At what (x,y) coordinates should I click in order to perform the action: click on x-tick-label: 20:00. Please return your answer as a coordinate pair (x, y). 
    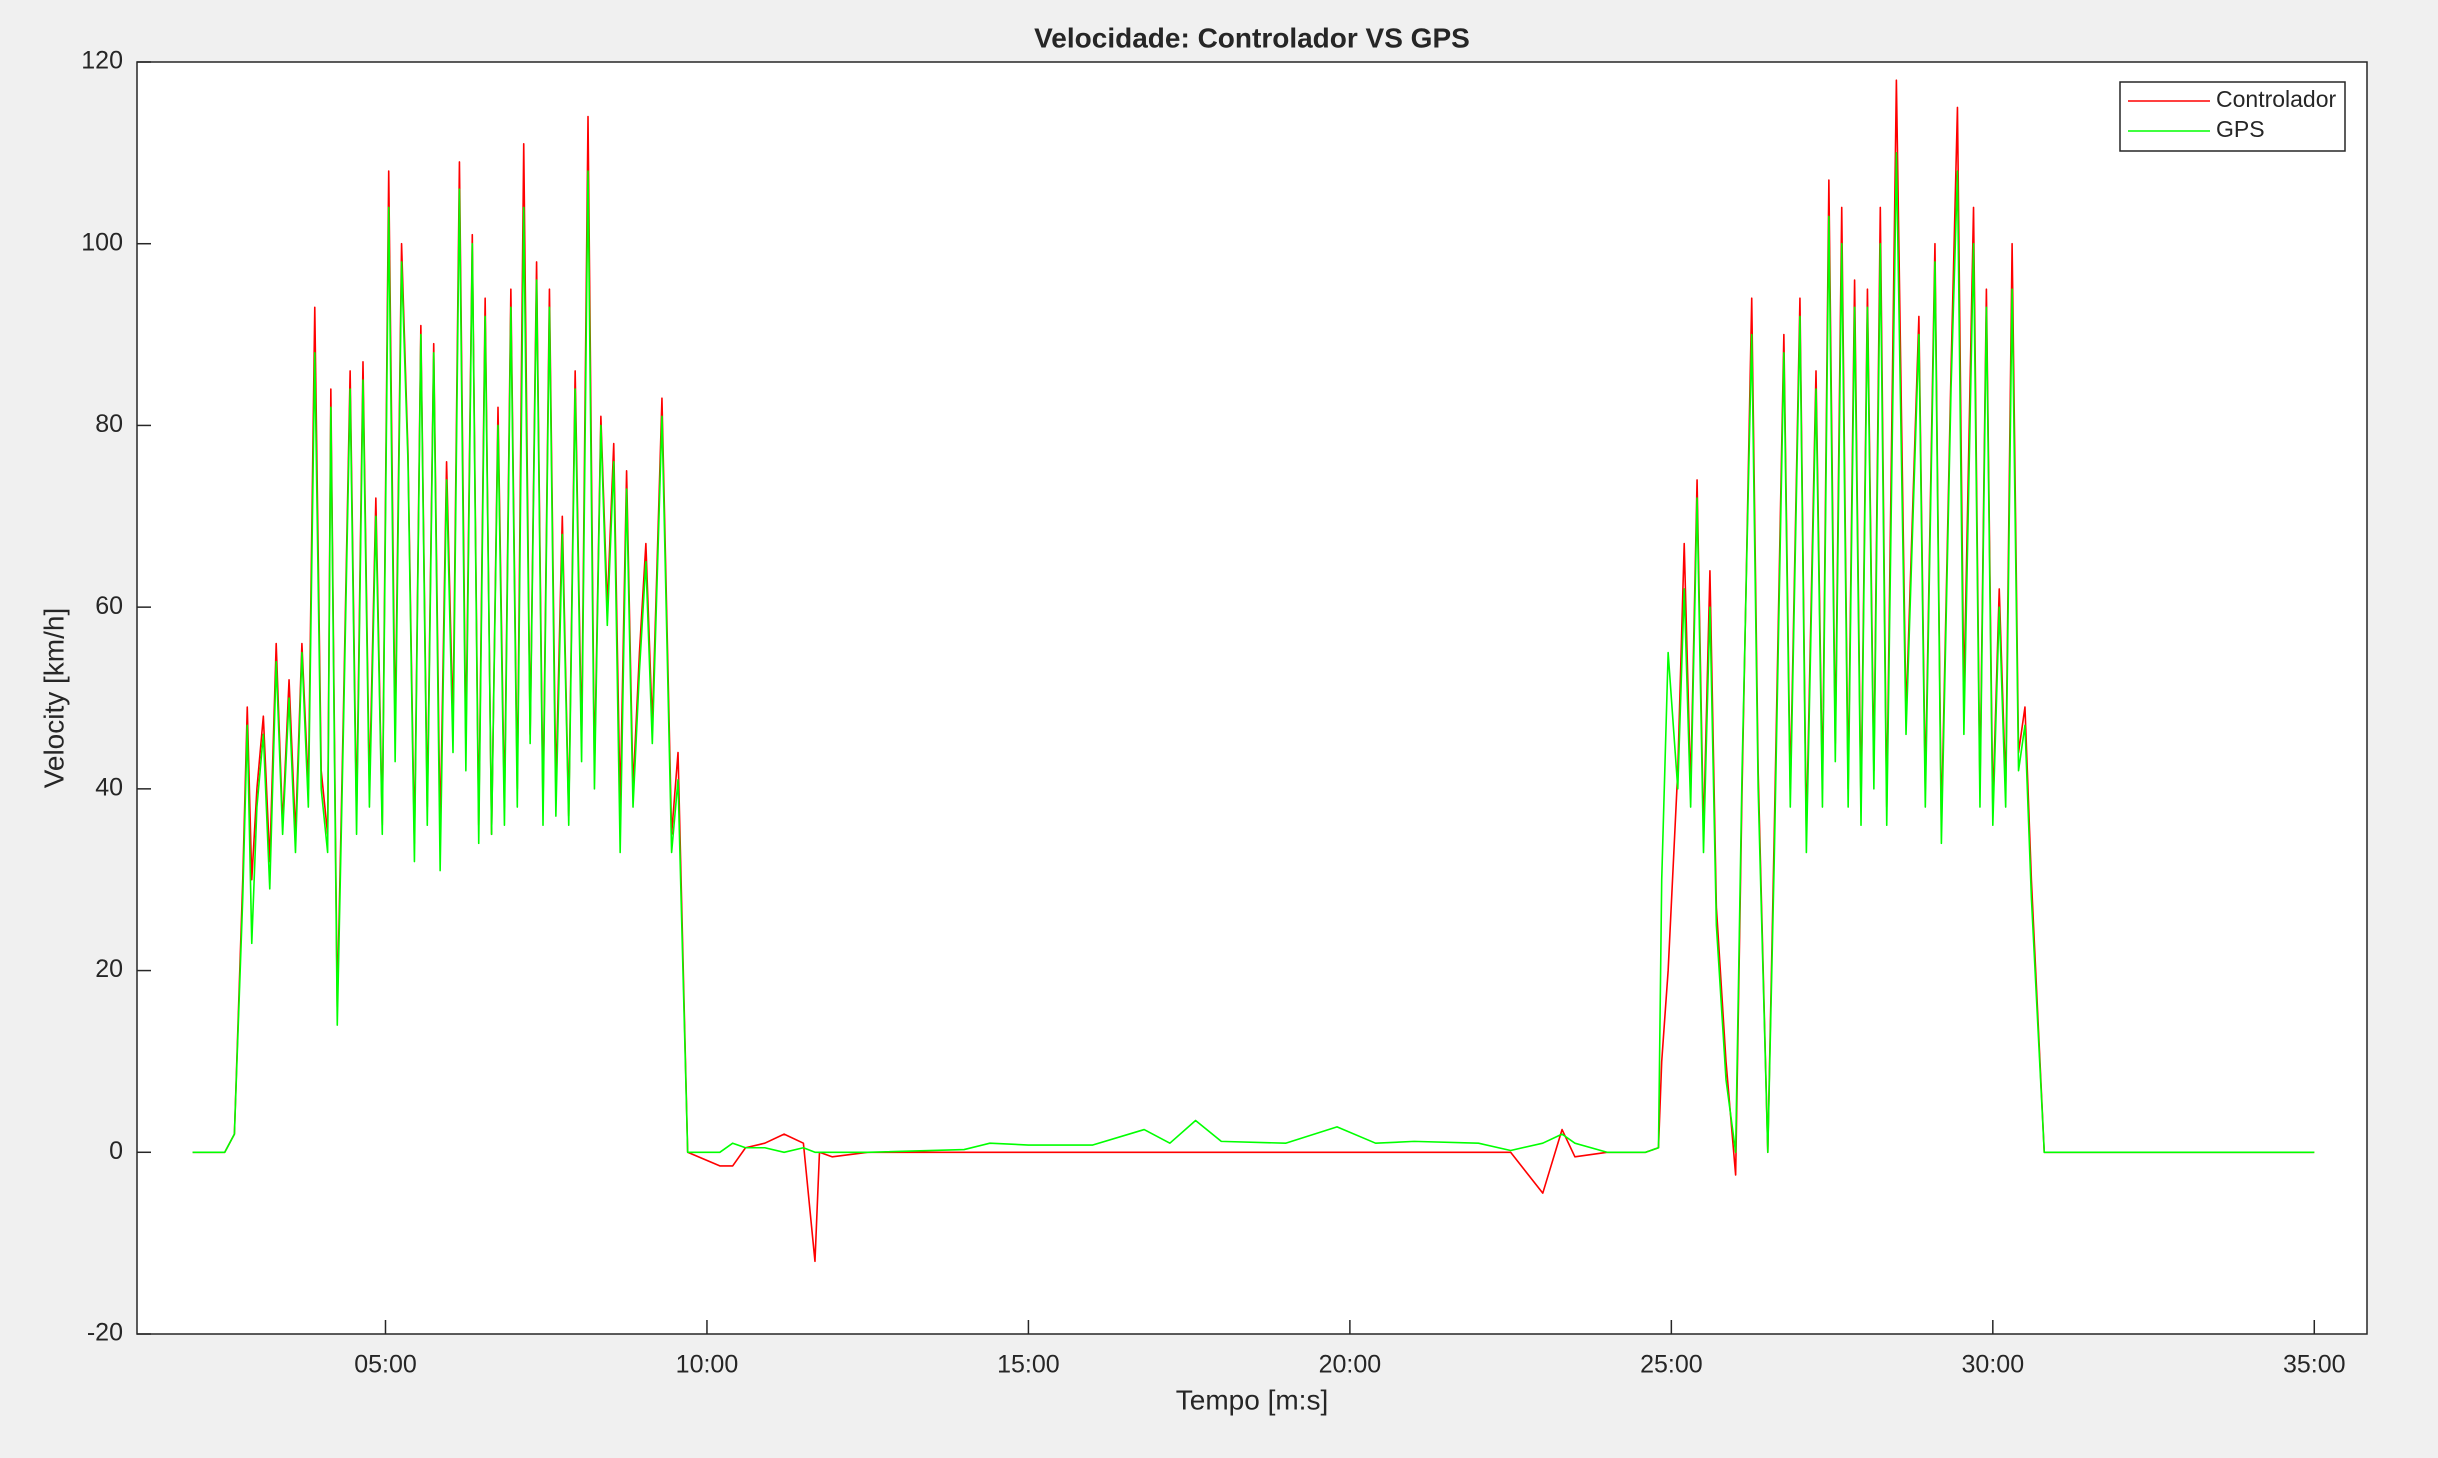
    Looking at the image, I should click on (1350, 1365).